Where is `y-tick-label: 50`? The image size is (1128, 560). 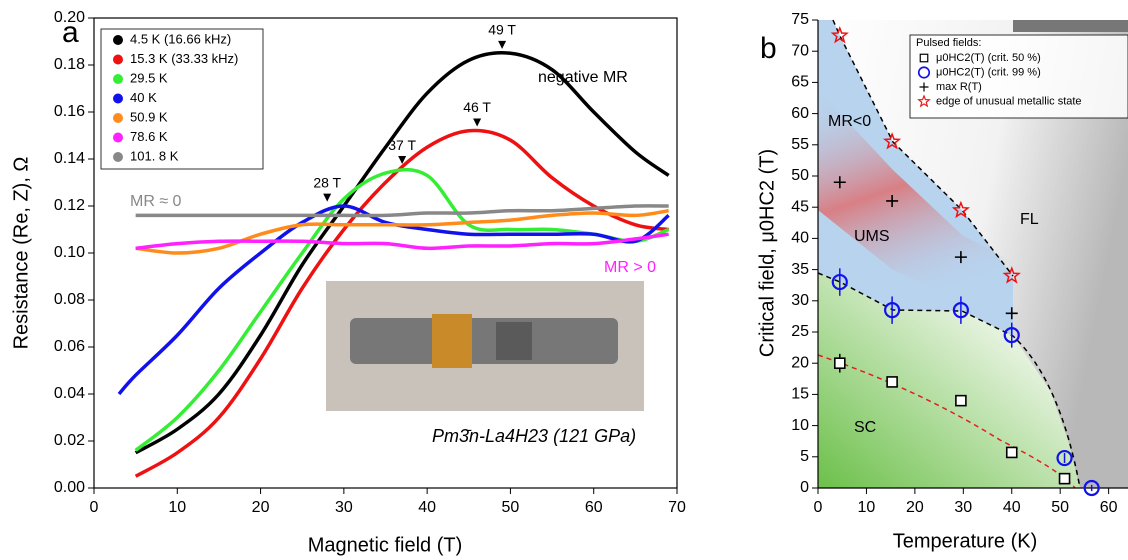
y-tick-label: 50 is located at coordinates (800, 175).